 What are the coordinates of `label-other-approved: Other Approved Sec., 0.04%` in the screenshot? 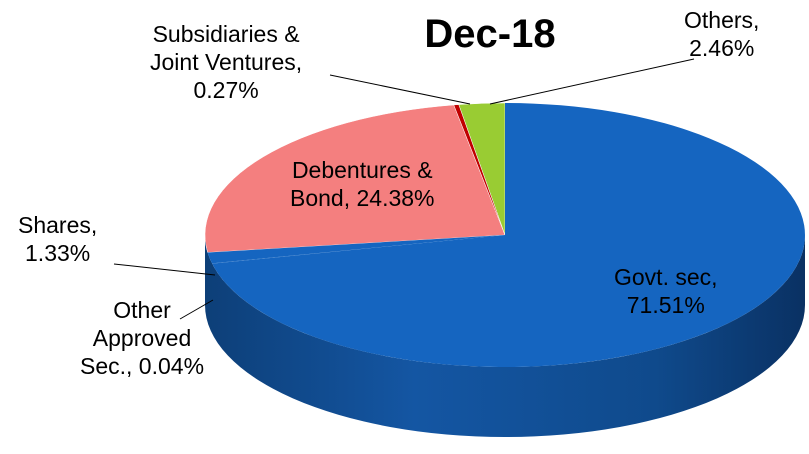 It's located at (142, 338).